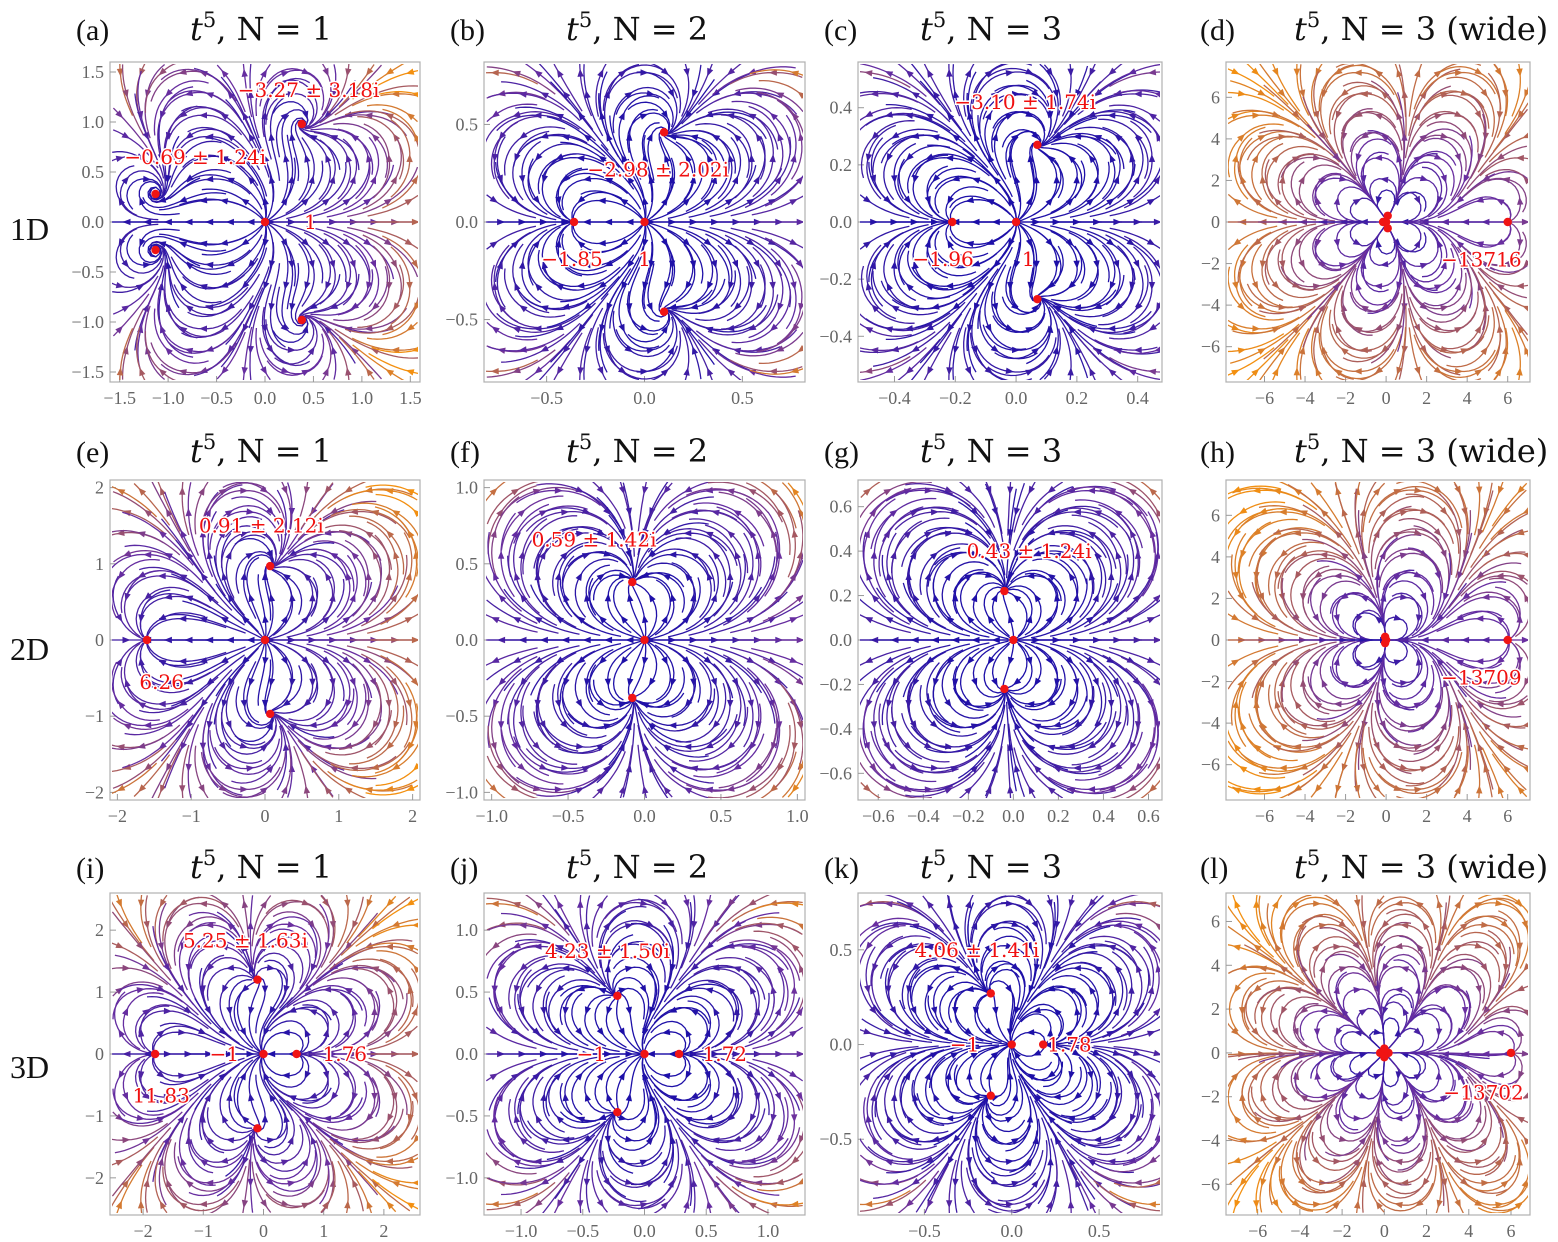 The height and width of the screenshot is (1242, 1558). Describe the element at coordinates (261, 866) in the screenshot. I see `panel-title: t5, N = 1` at that location.